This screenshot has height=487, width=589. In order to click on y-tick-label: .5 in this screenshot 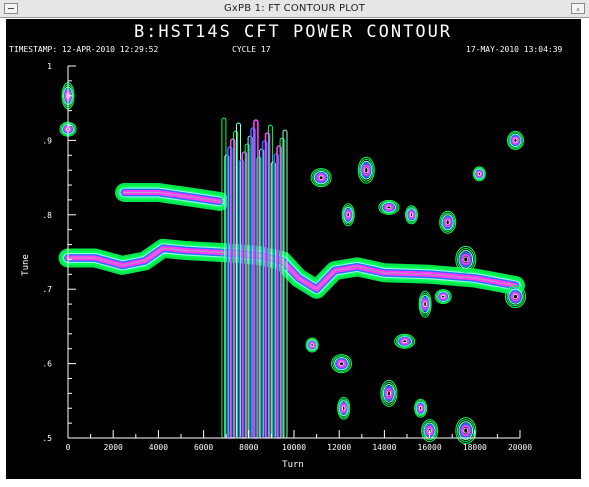, I will do `click(47, 438)`.